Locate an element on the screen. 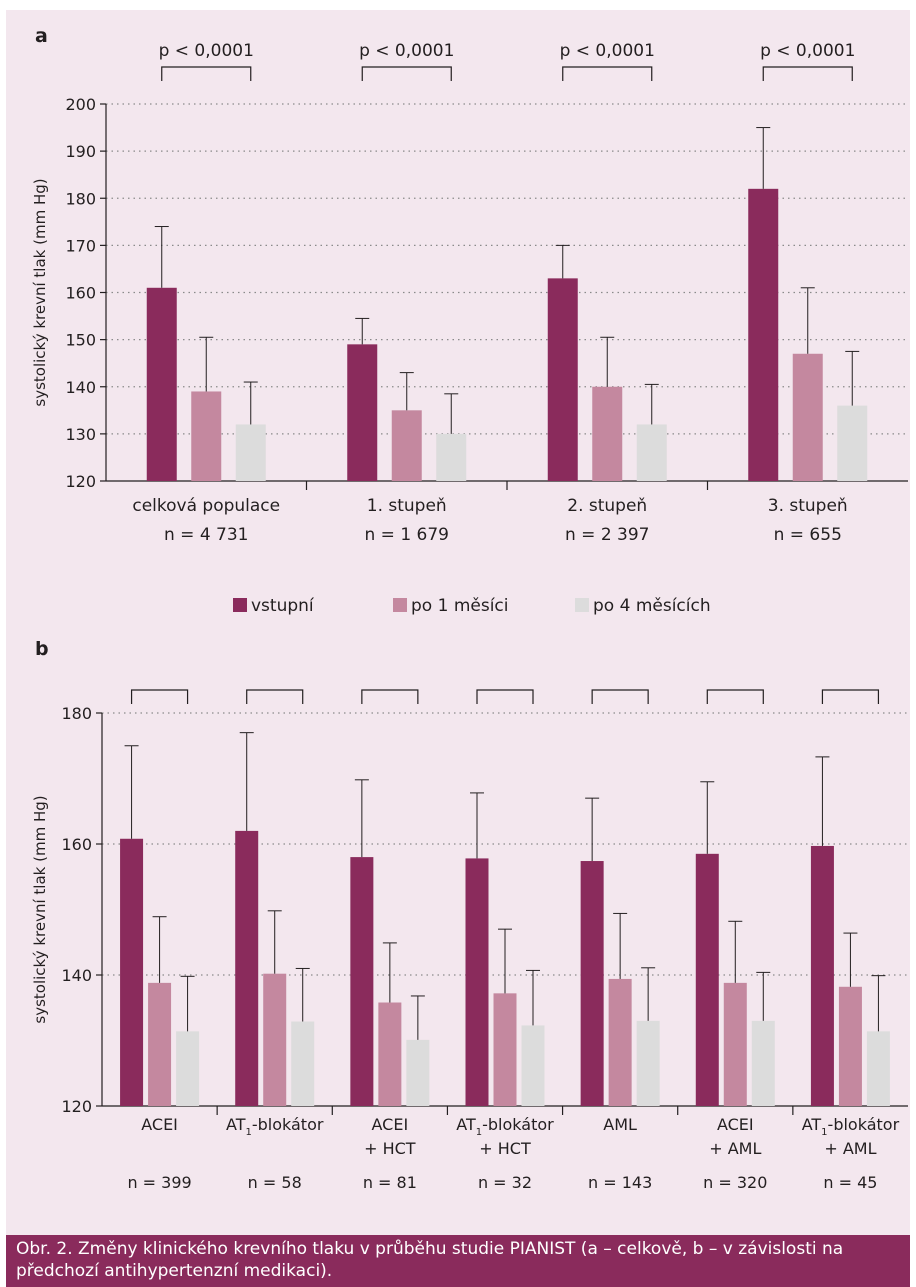 The width and height of the screenshot is (916, 1287). legend-label: po 1 měsíci is located at coordinates (459, 606).